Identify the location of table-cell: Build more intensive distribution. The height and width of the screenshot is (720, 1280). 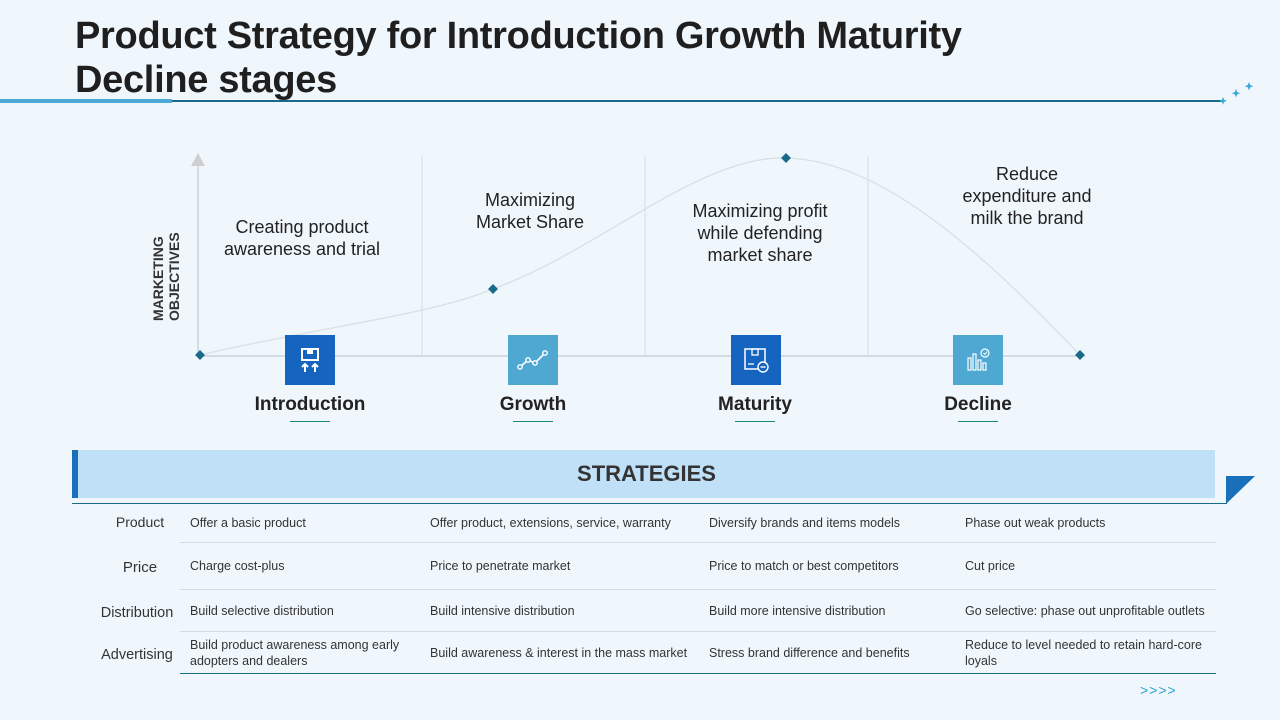
(797, 610).